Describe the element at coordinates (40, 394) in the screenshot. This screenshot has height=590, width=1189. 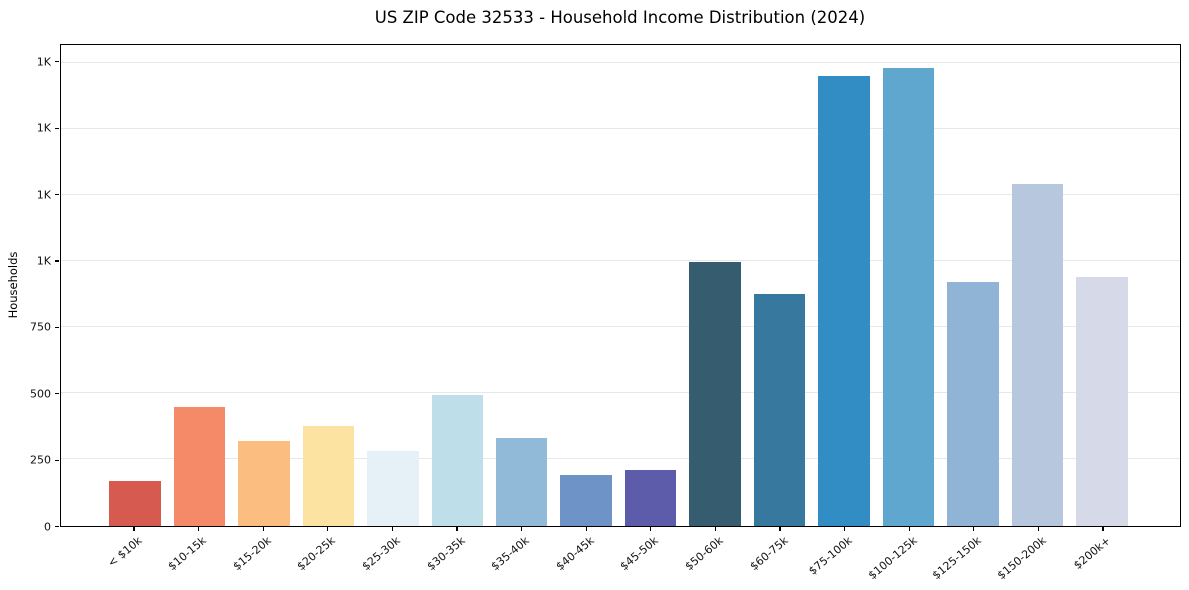
I see `y-tick-label: 500` at that location.